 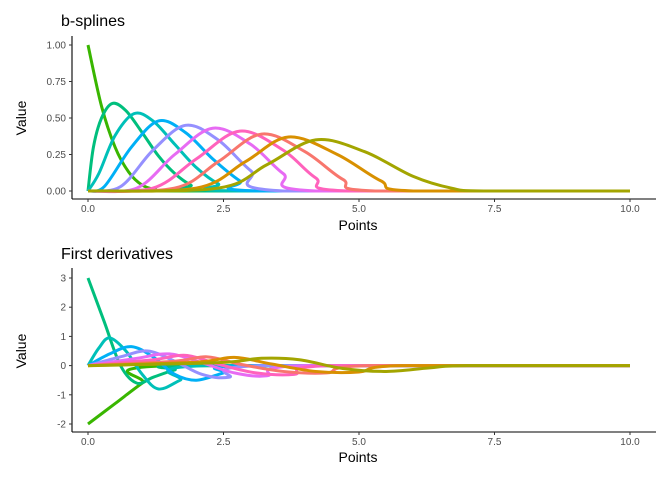 I want to click on y-tick-label: 0.00, so click(x=57, y=192).